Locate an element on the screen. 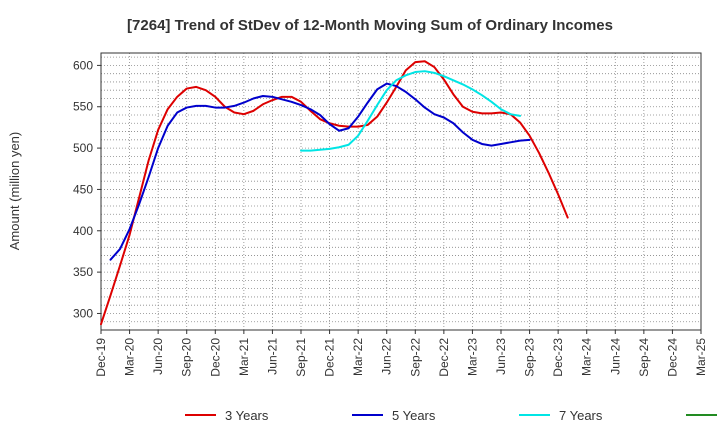 This screenshot has height=445, width=720. x-tick-label: Mar-25 is located at coordinates (701, 357).